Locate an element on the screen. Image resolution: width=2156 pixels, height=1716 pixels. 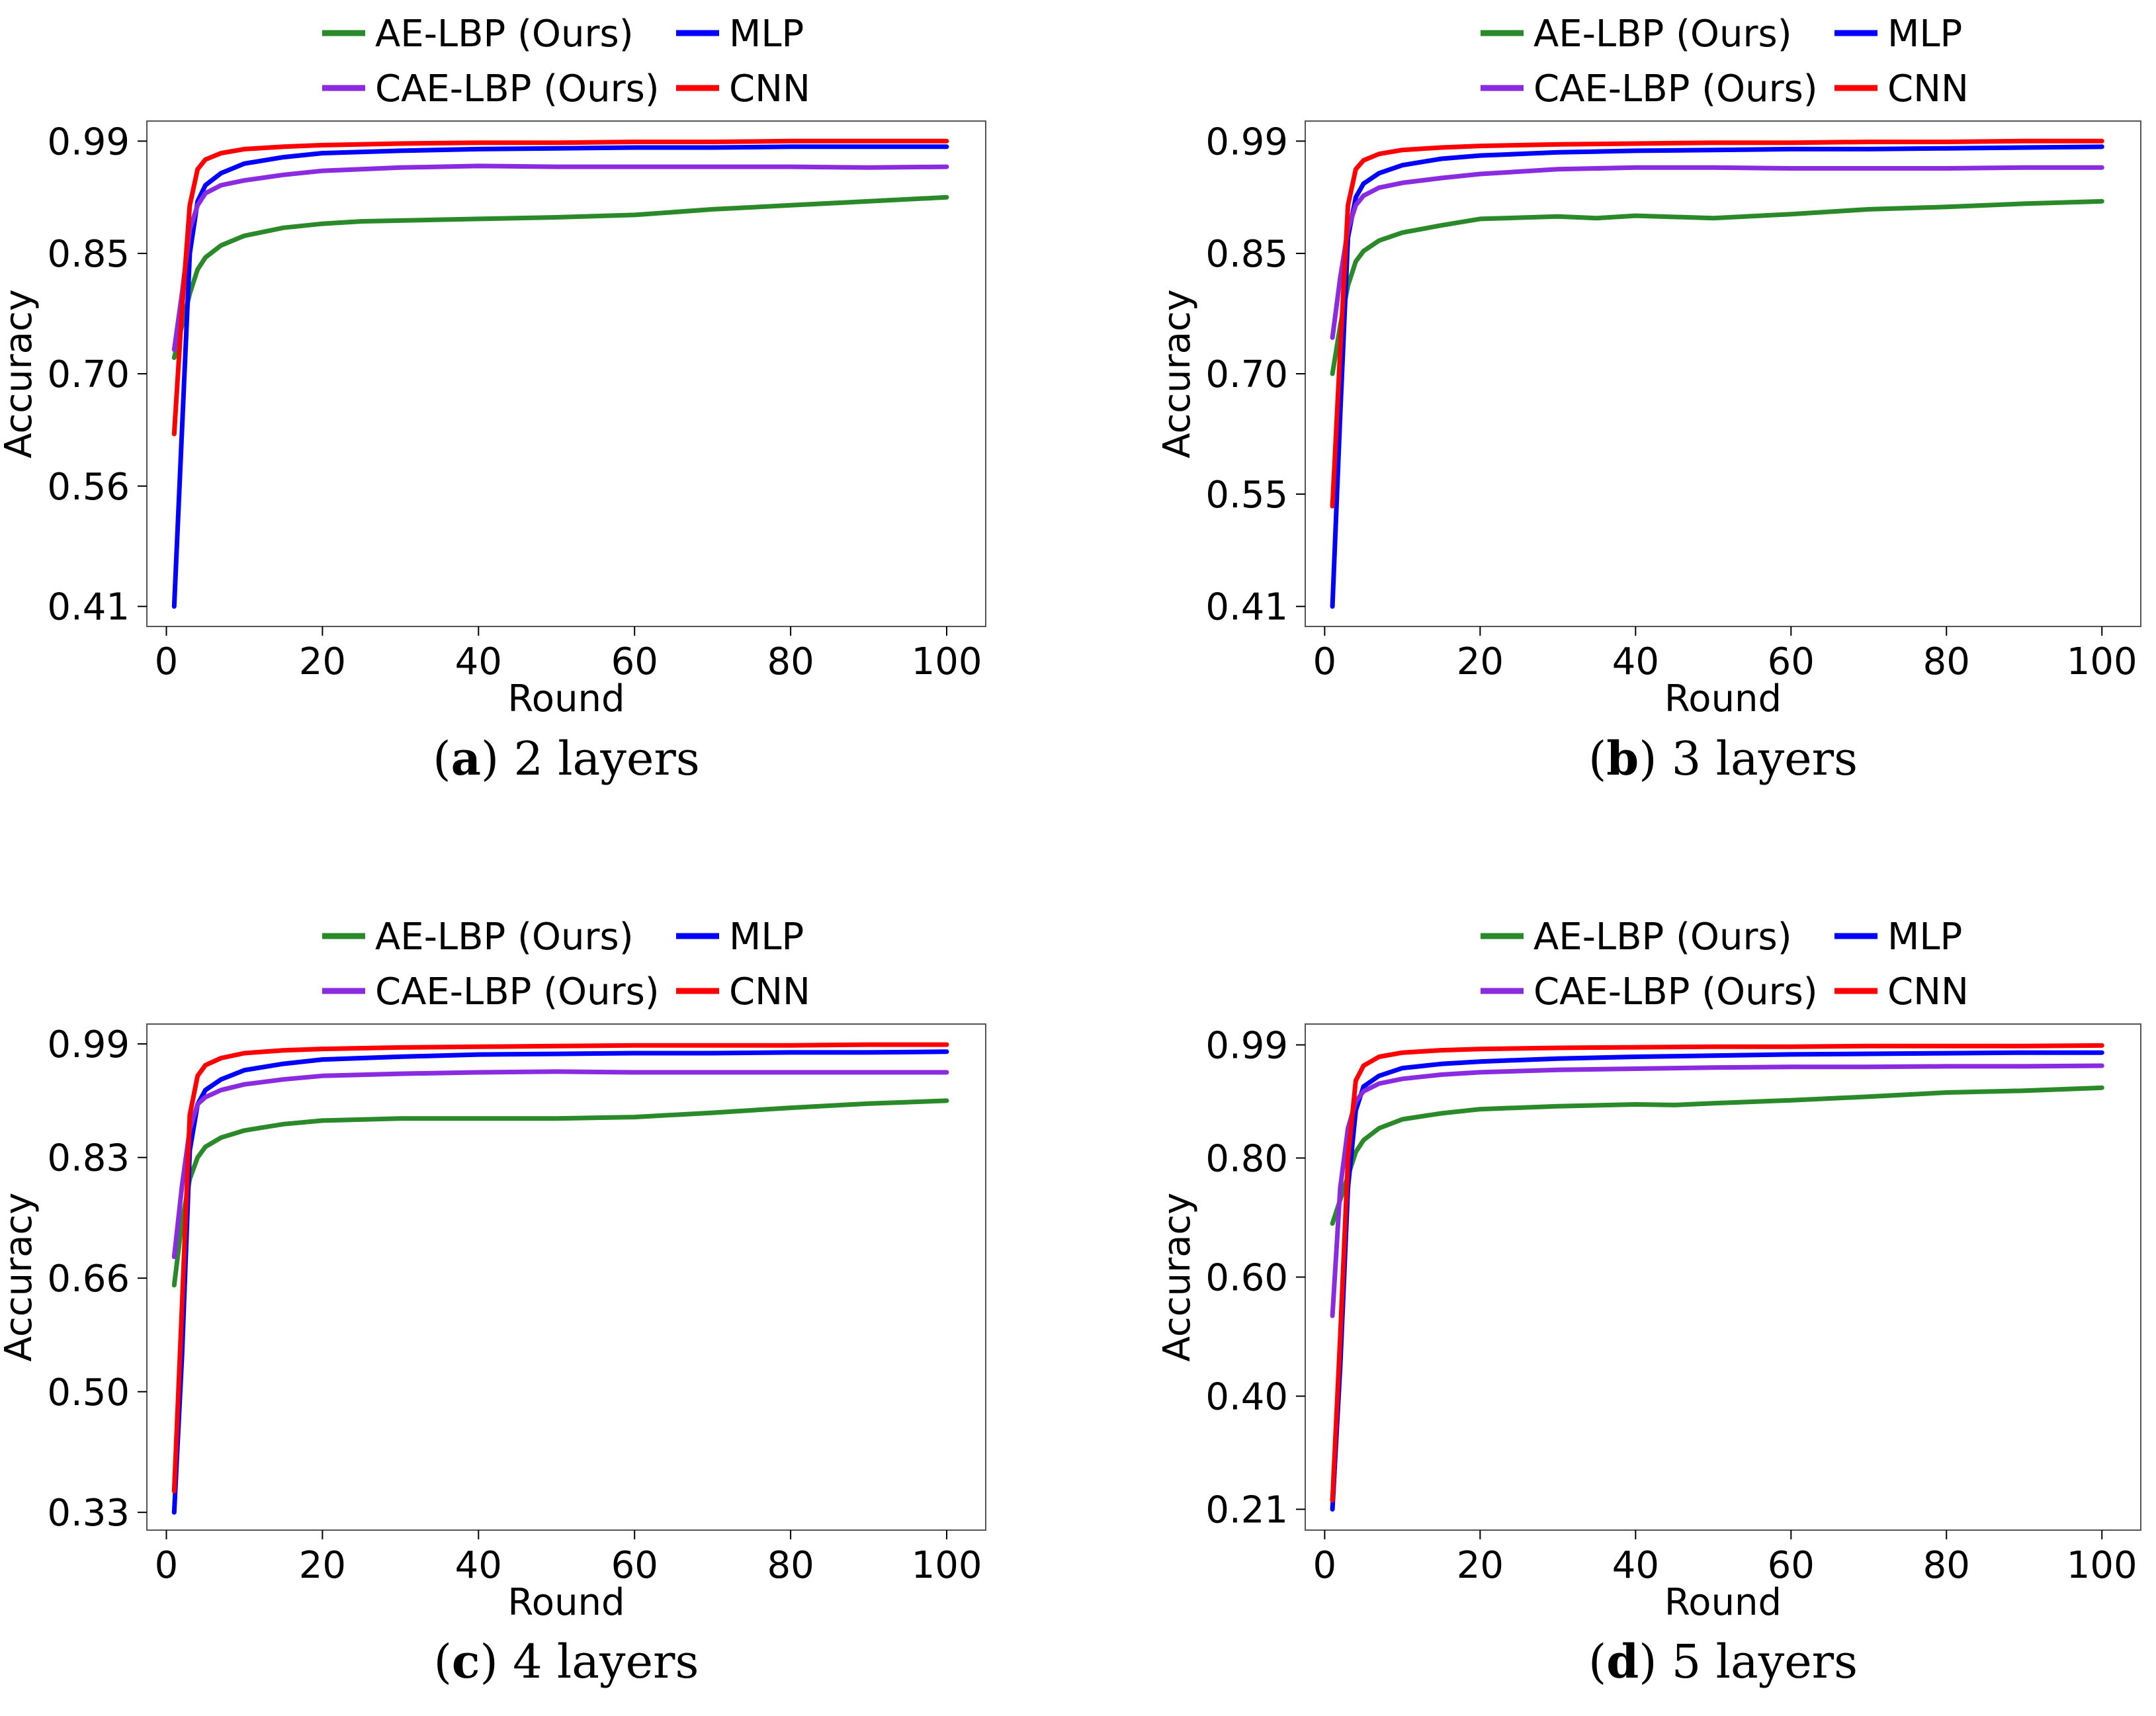
y-tick-label: 0.33 is located at coordinates (88, 1513).